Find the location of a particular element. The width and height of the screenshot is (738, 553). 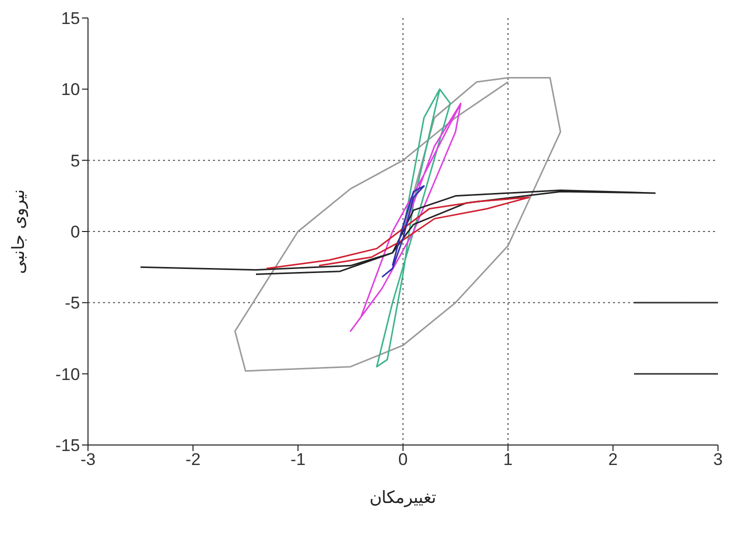

x-tick-label: -3 is located at coordinates (88, 460).